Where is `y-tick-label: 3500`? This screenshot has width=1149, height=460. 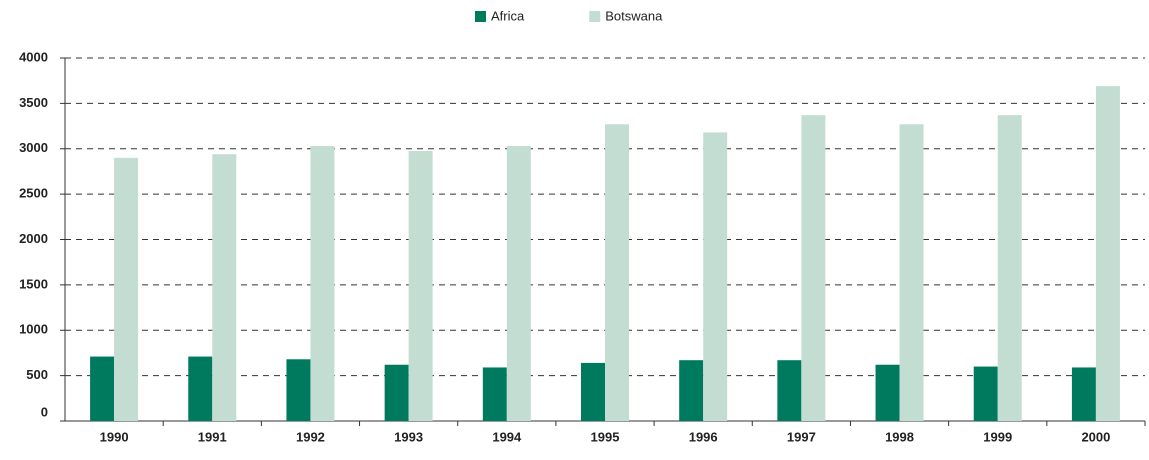 y-tick-label: 3500 is located at coordinates (33, 102).